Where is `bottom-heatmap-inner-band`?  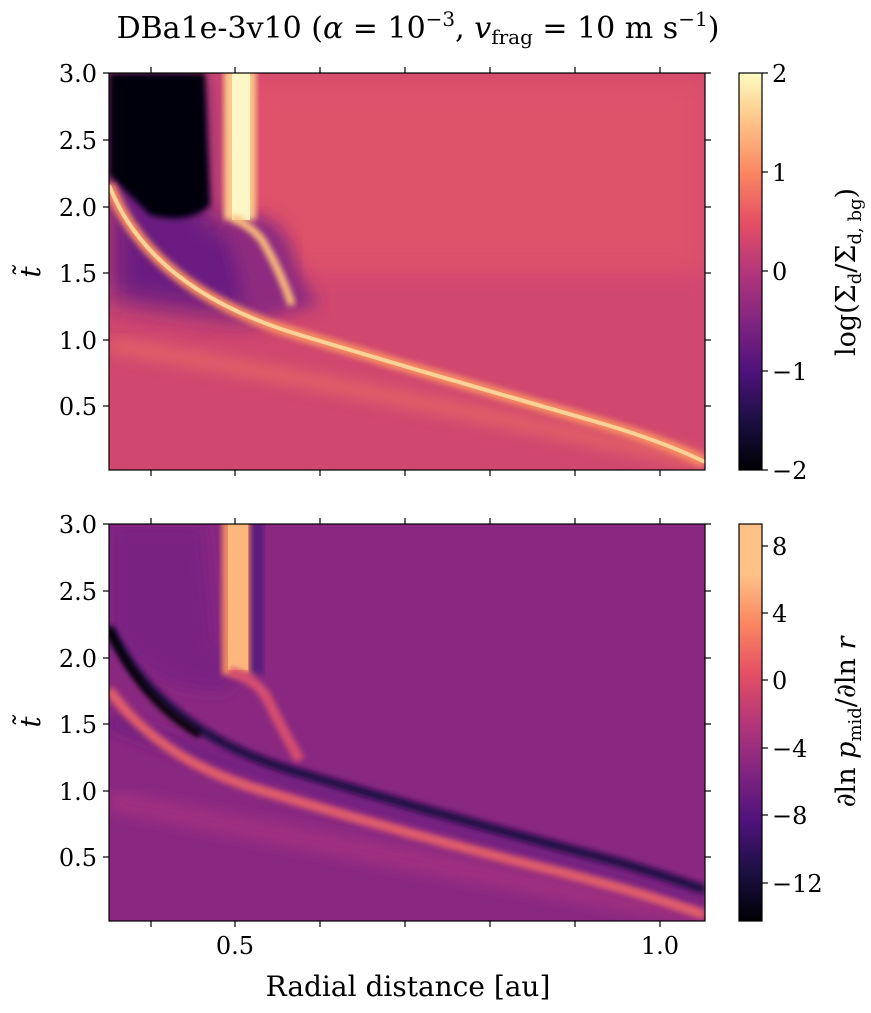 bottom-heatmap-inner-band is located at coordinates (407, 856).